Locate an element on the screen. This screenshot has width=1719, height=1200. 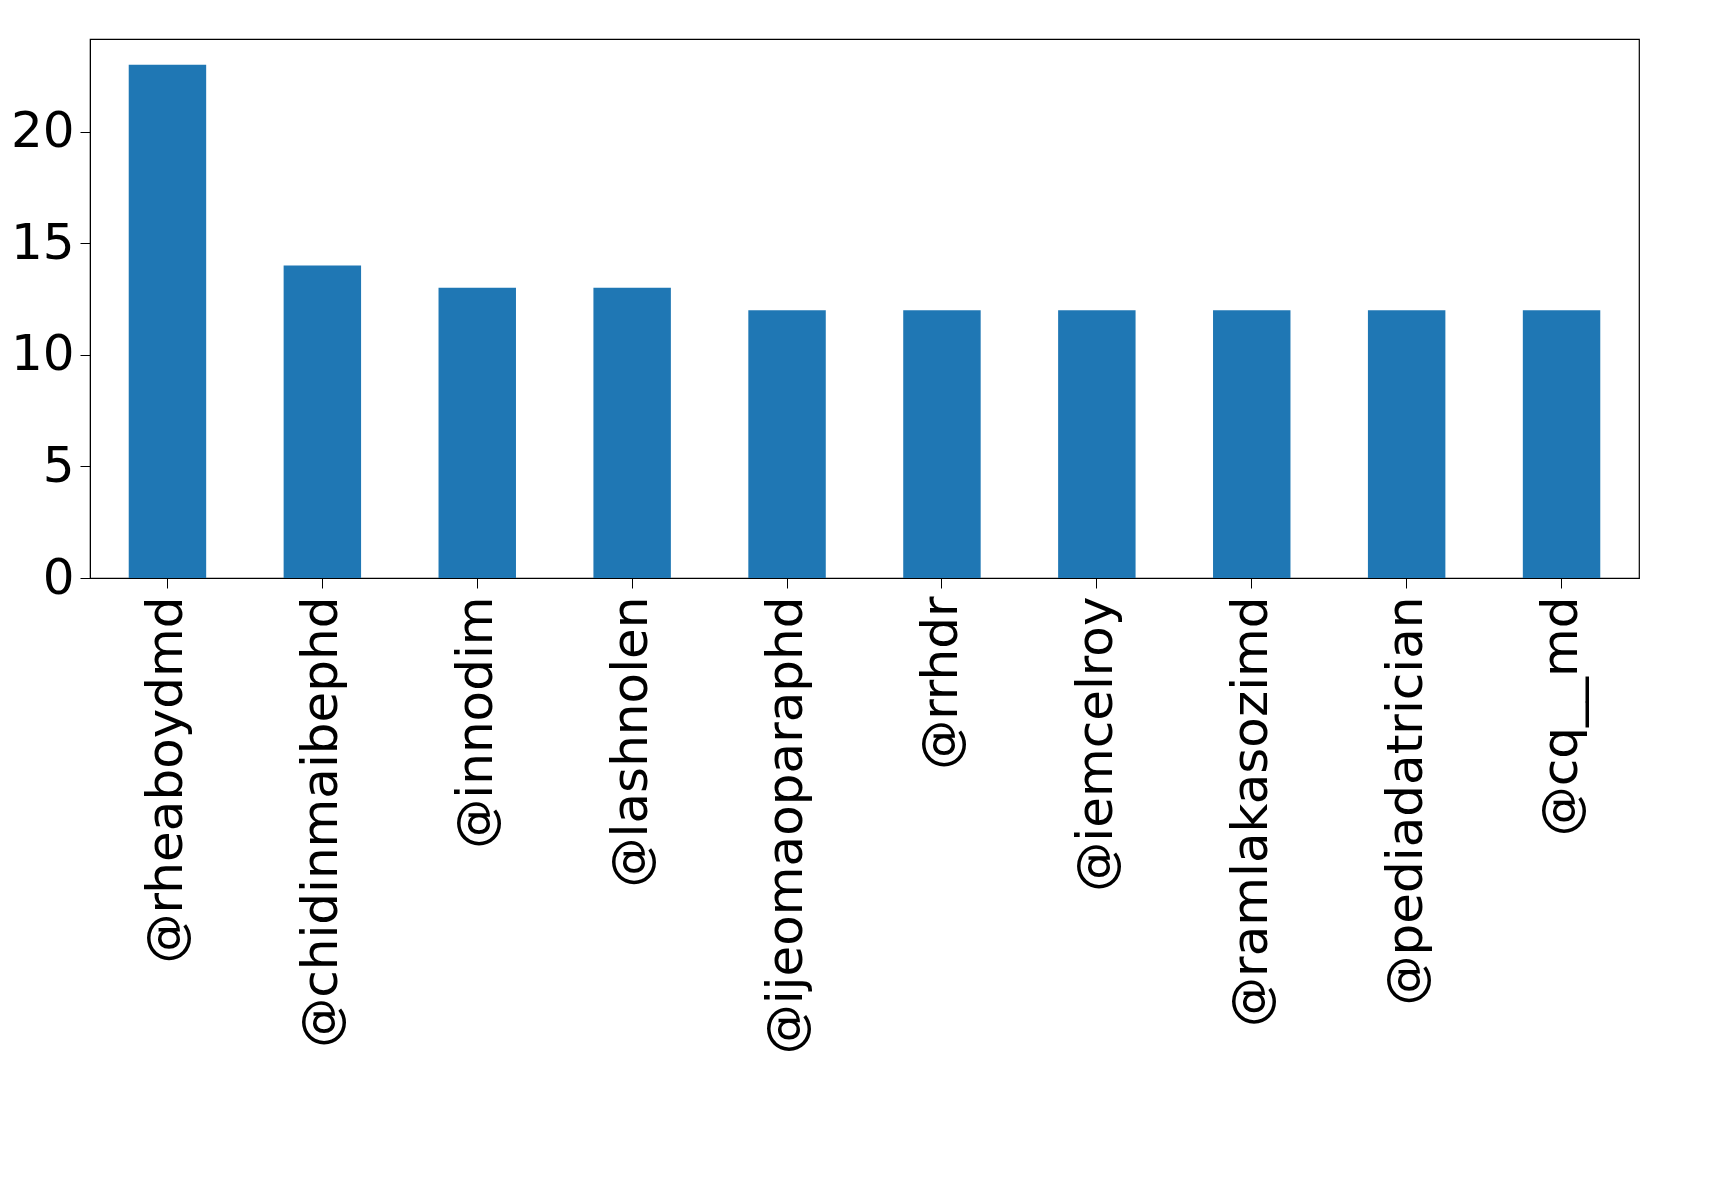
y-tick-label: 5 is located at coordinates (58, 464).